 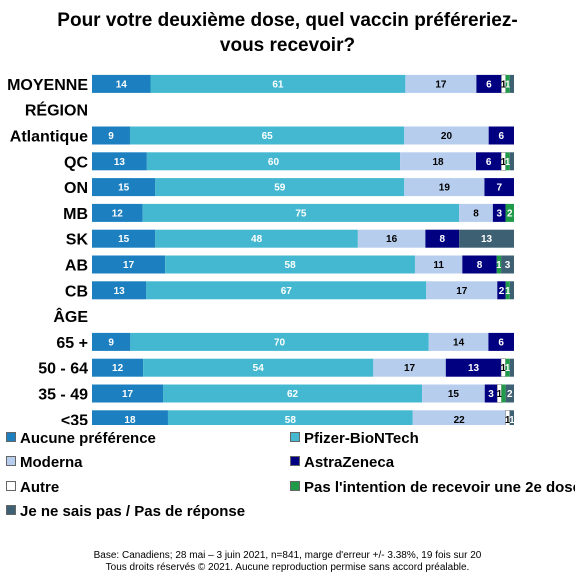 What do you see at coordinates (499, 188) in the screenshot?
I see `data-label-on-astrazeneca: 7` at bounding box center [499, 188].